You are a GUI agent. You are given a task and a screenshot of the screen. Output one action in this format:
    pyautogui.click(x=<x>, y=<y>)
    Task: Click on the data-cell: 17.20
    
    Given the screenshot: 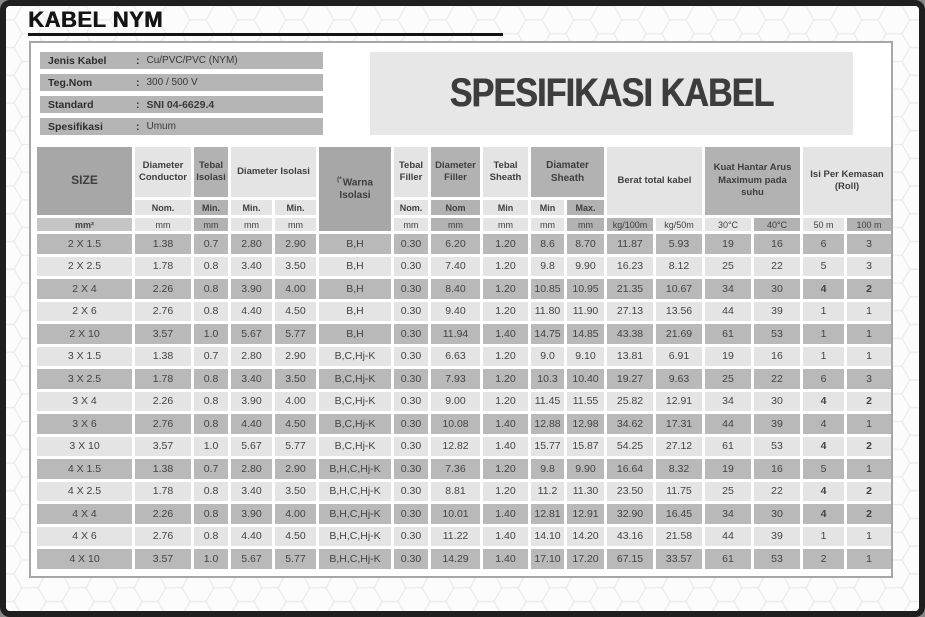 What is the action you would take?
    pyautogui.click(x=585, y=559)
    